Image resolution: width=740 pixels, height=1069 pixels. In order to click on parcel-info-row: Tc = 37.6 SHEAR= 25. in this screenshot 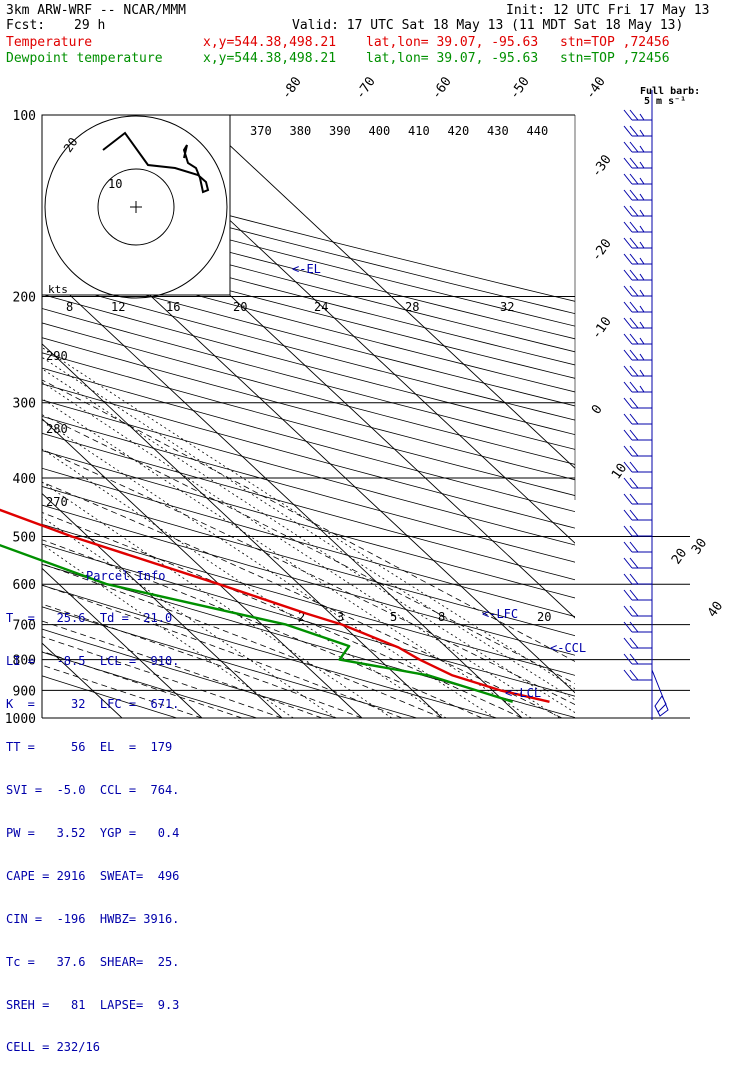, I will do `click(93, 961)`.